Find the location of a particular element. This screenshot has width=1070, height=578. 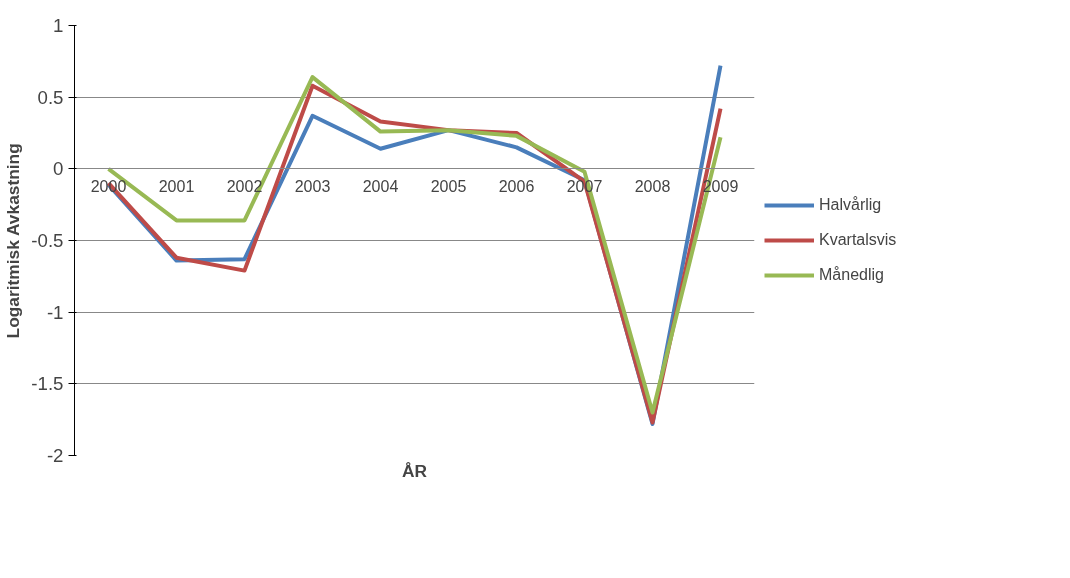

legend-label: Kvartalsvis is located at coordinates (858, 240).